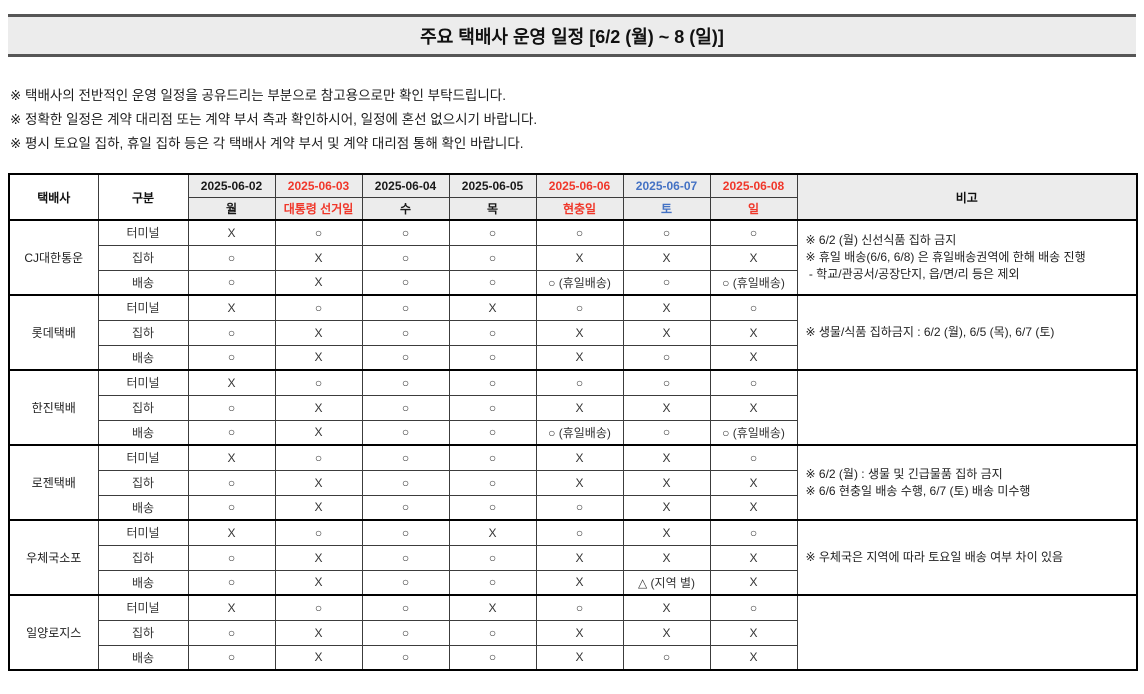 The image size is (1144, 694). What do you see at coordinates (753, 185) in the screenshot?
I see `header-date: 2025-06-08` at bounding box center [753, 185].